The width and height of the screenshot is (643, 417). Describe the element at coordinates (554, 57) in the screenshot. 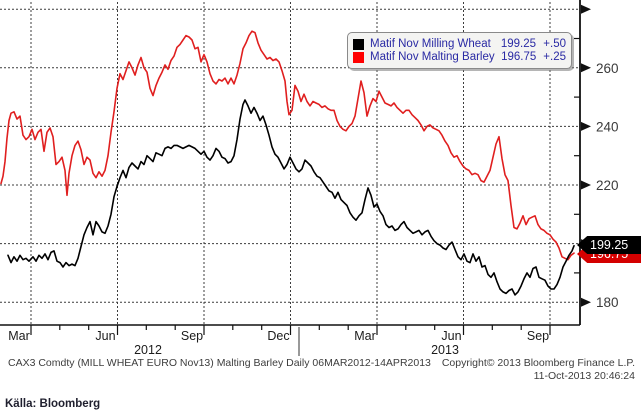

I see `barley-series-change: +.25` at that location.